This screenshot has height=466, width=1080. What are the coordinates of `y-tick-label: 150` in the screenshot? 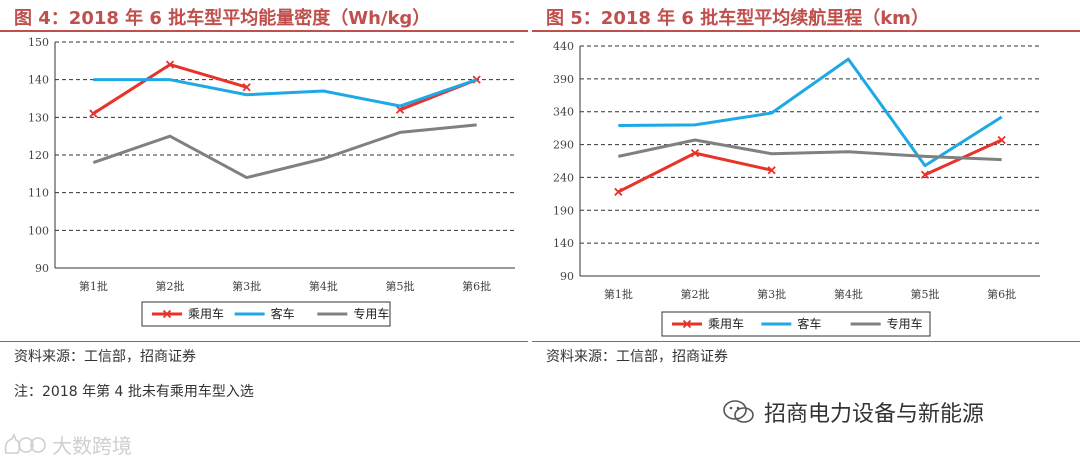 It's located at (38, 42).